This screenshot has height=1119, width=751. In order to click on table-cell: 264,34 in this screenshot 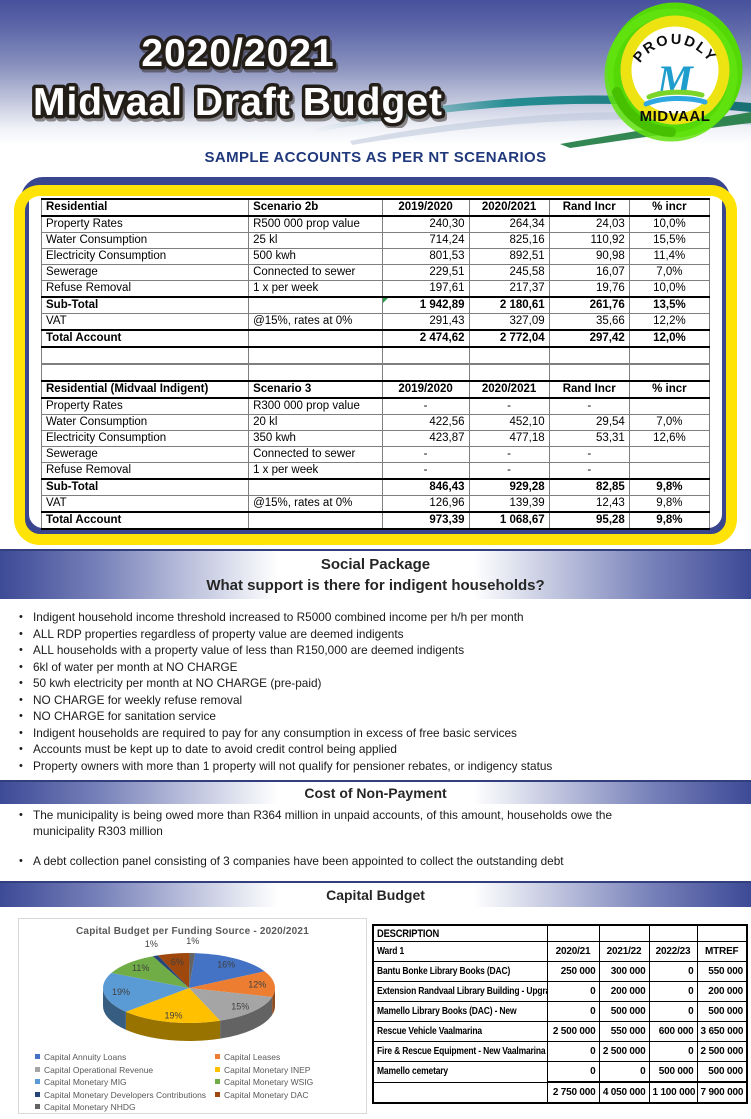, I will do `click(509, 224)`.